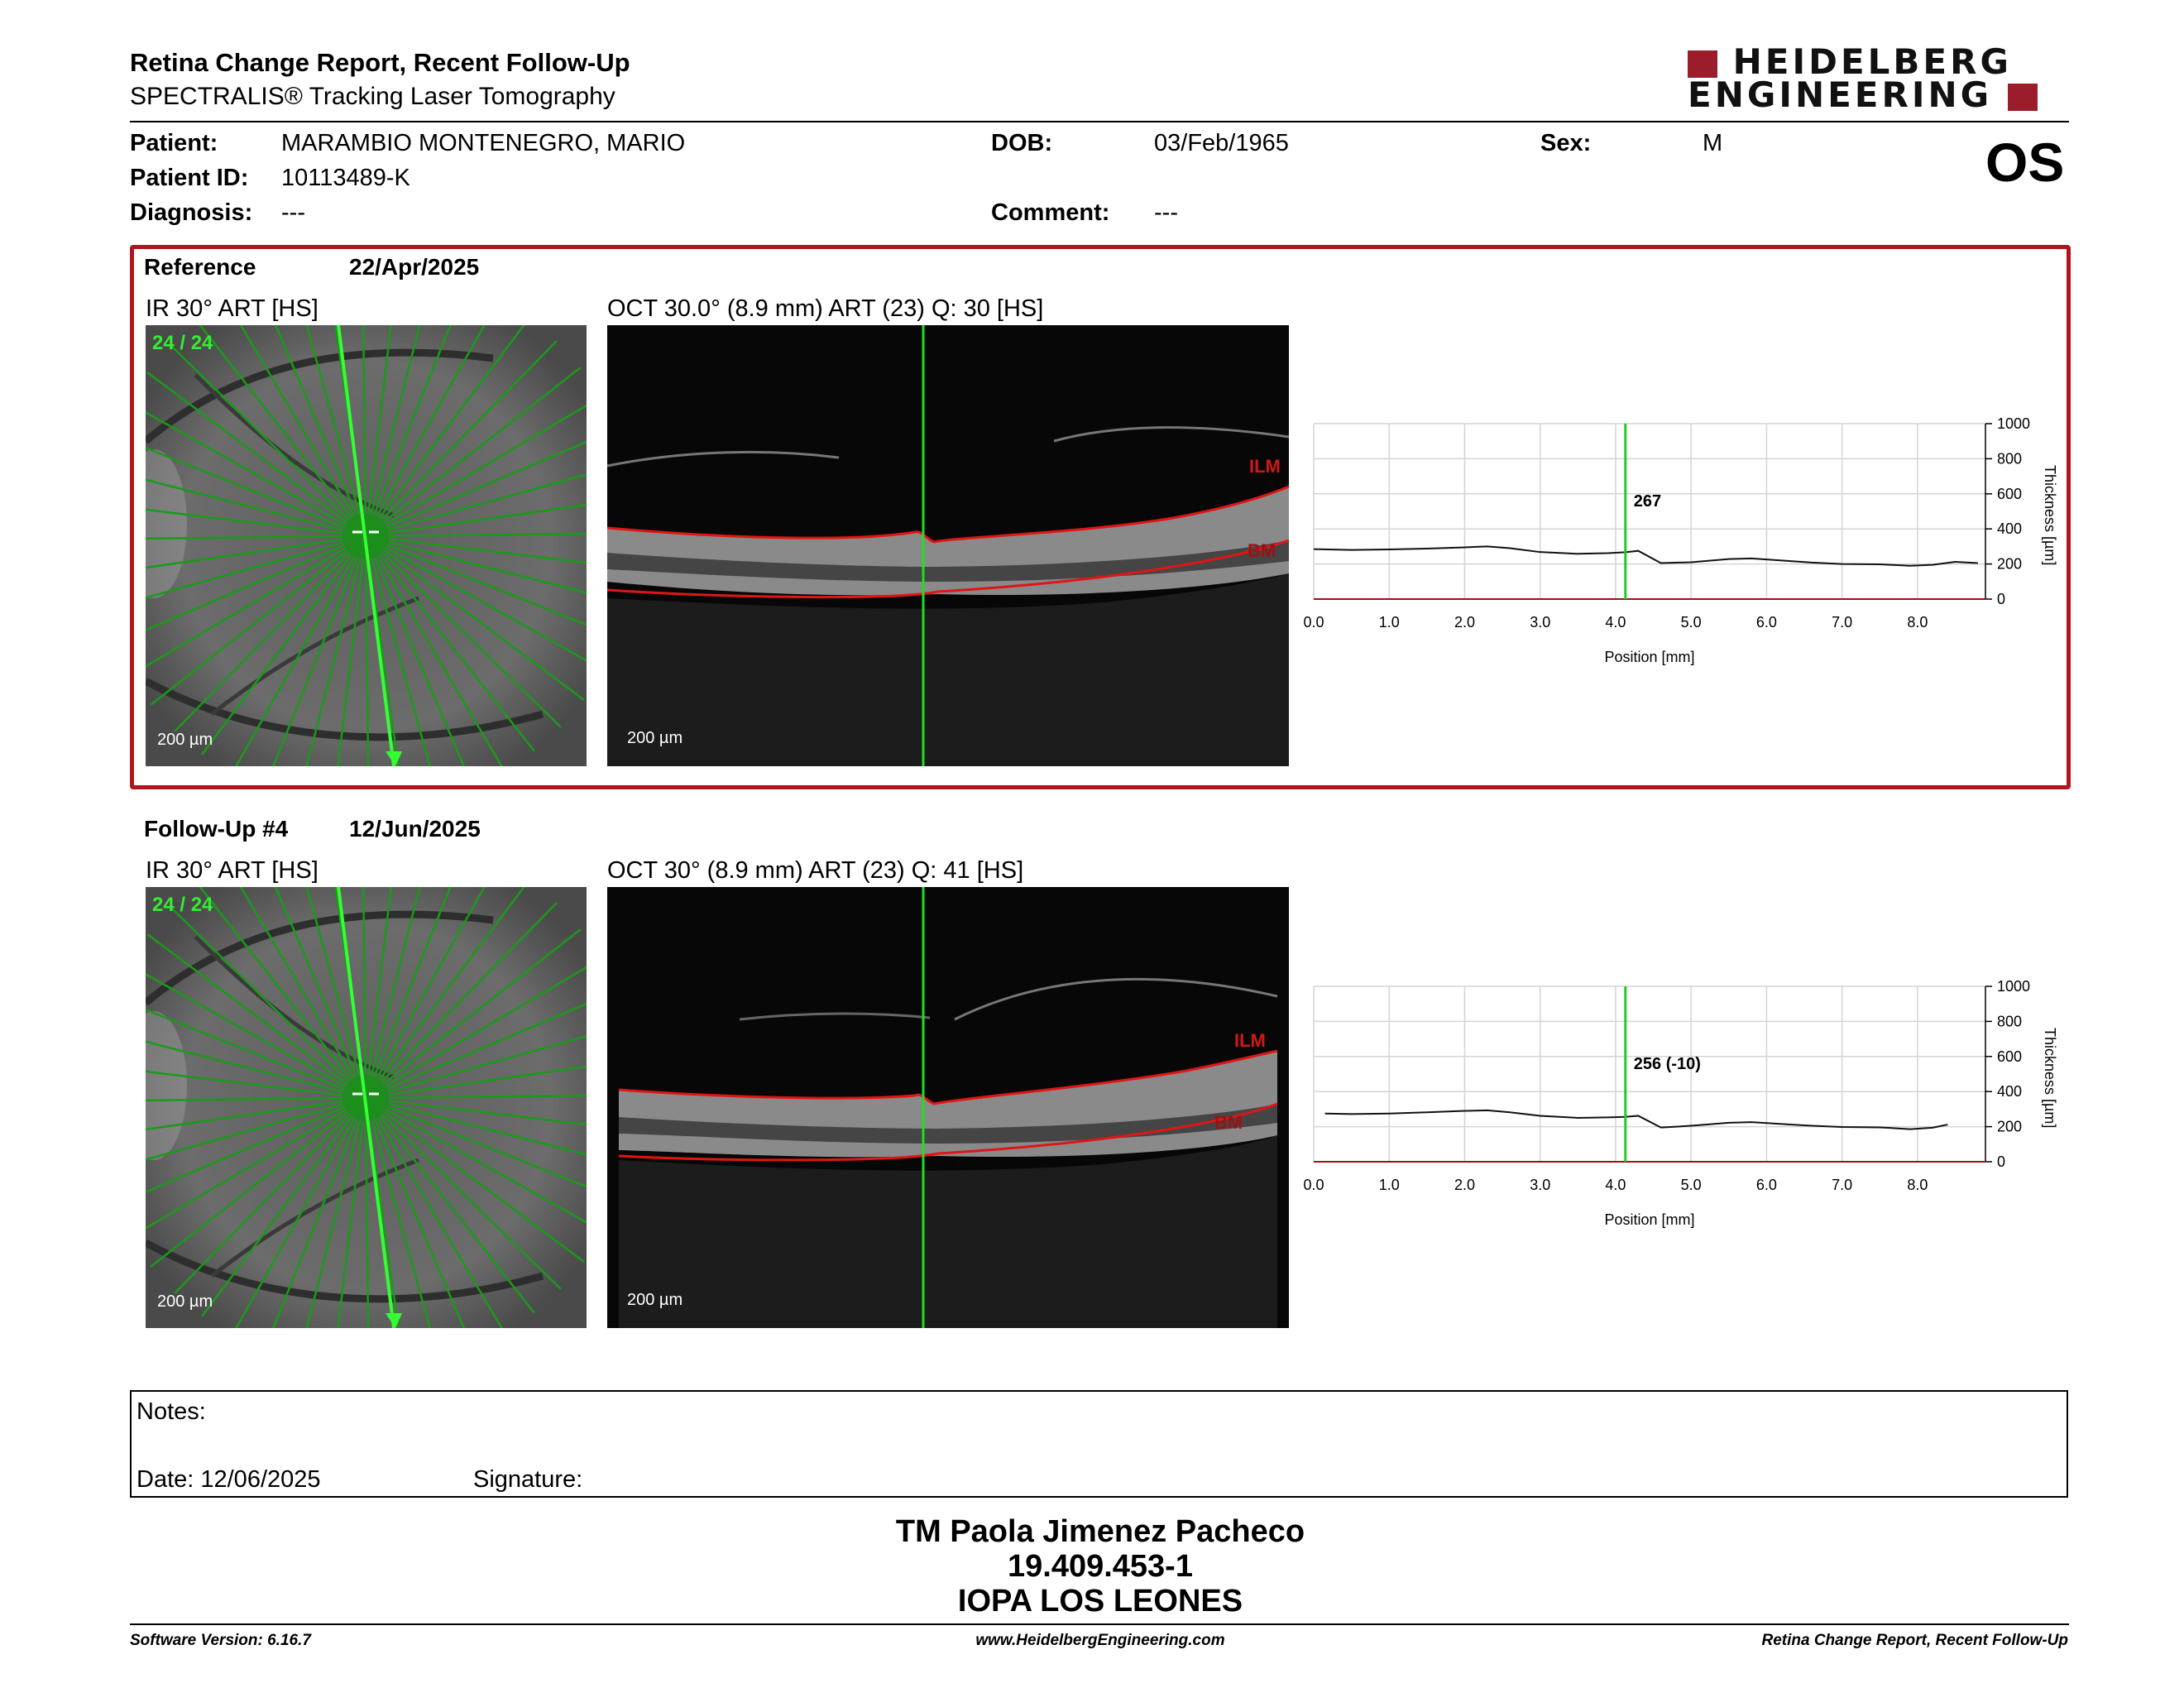 The width and height of the screenshot is (2184, 1688). I want to click on followup-ir-title: IR 30° ART [HS], so click(232, 870).